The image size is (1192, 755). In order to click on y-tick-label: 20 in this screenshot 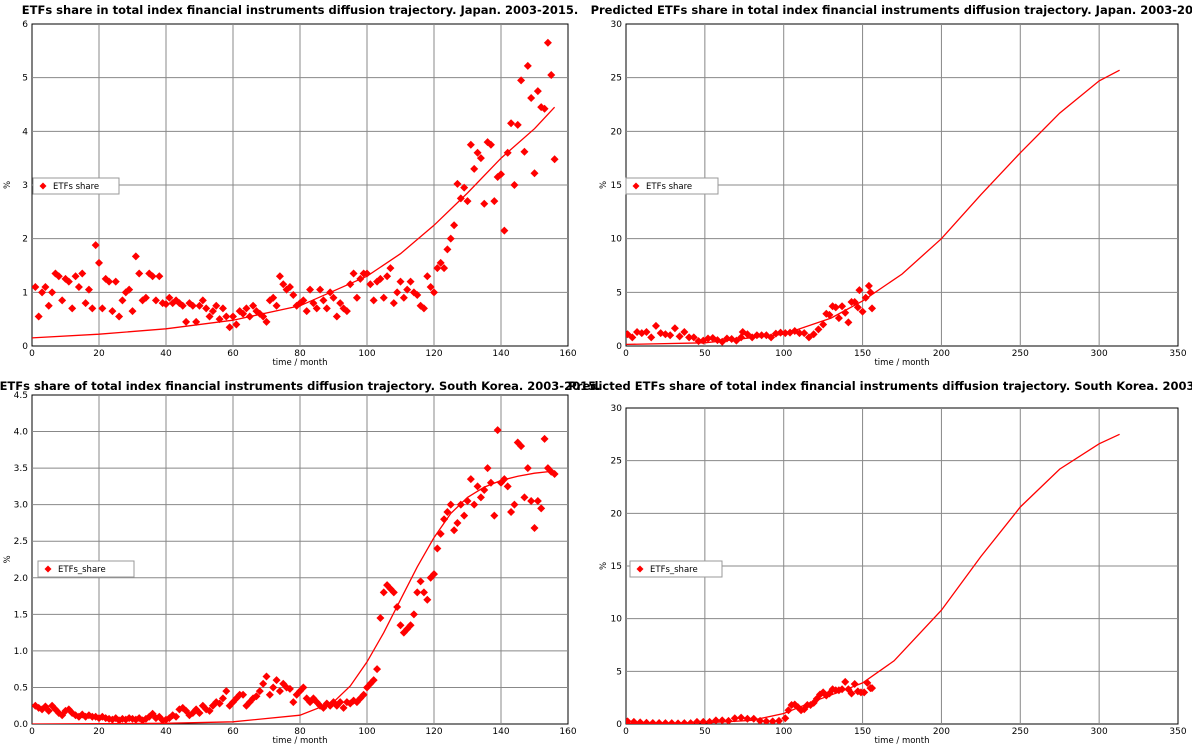, I will do `click(617, 514)`.